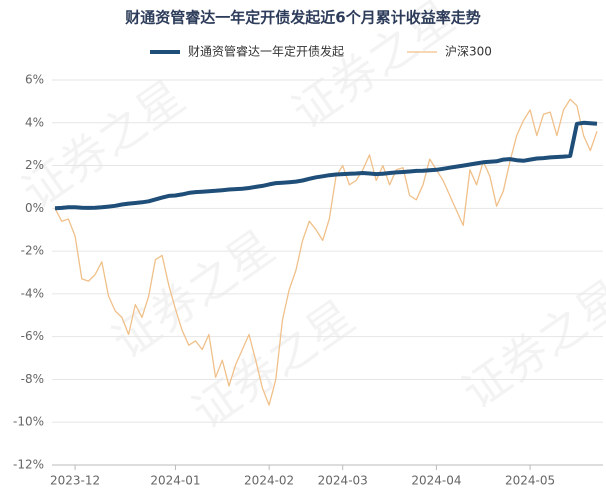  I want to click on y-tick-label: -4%, so click(32, 293).